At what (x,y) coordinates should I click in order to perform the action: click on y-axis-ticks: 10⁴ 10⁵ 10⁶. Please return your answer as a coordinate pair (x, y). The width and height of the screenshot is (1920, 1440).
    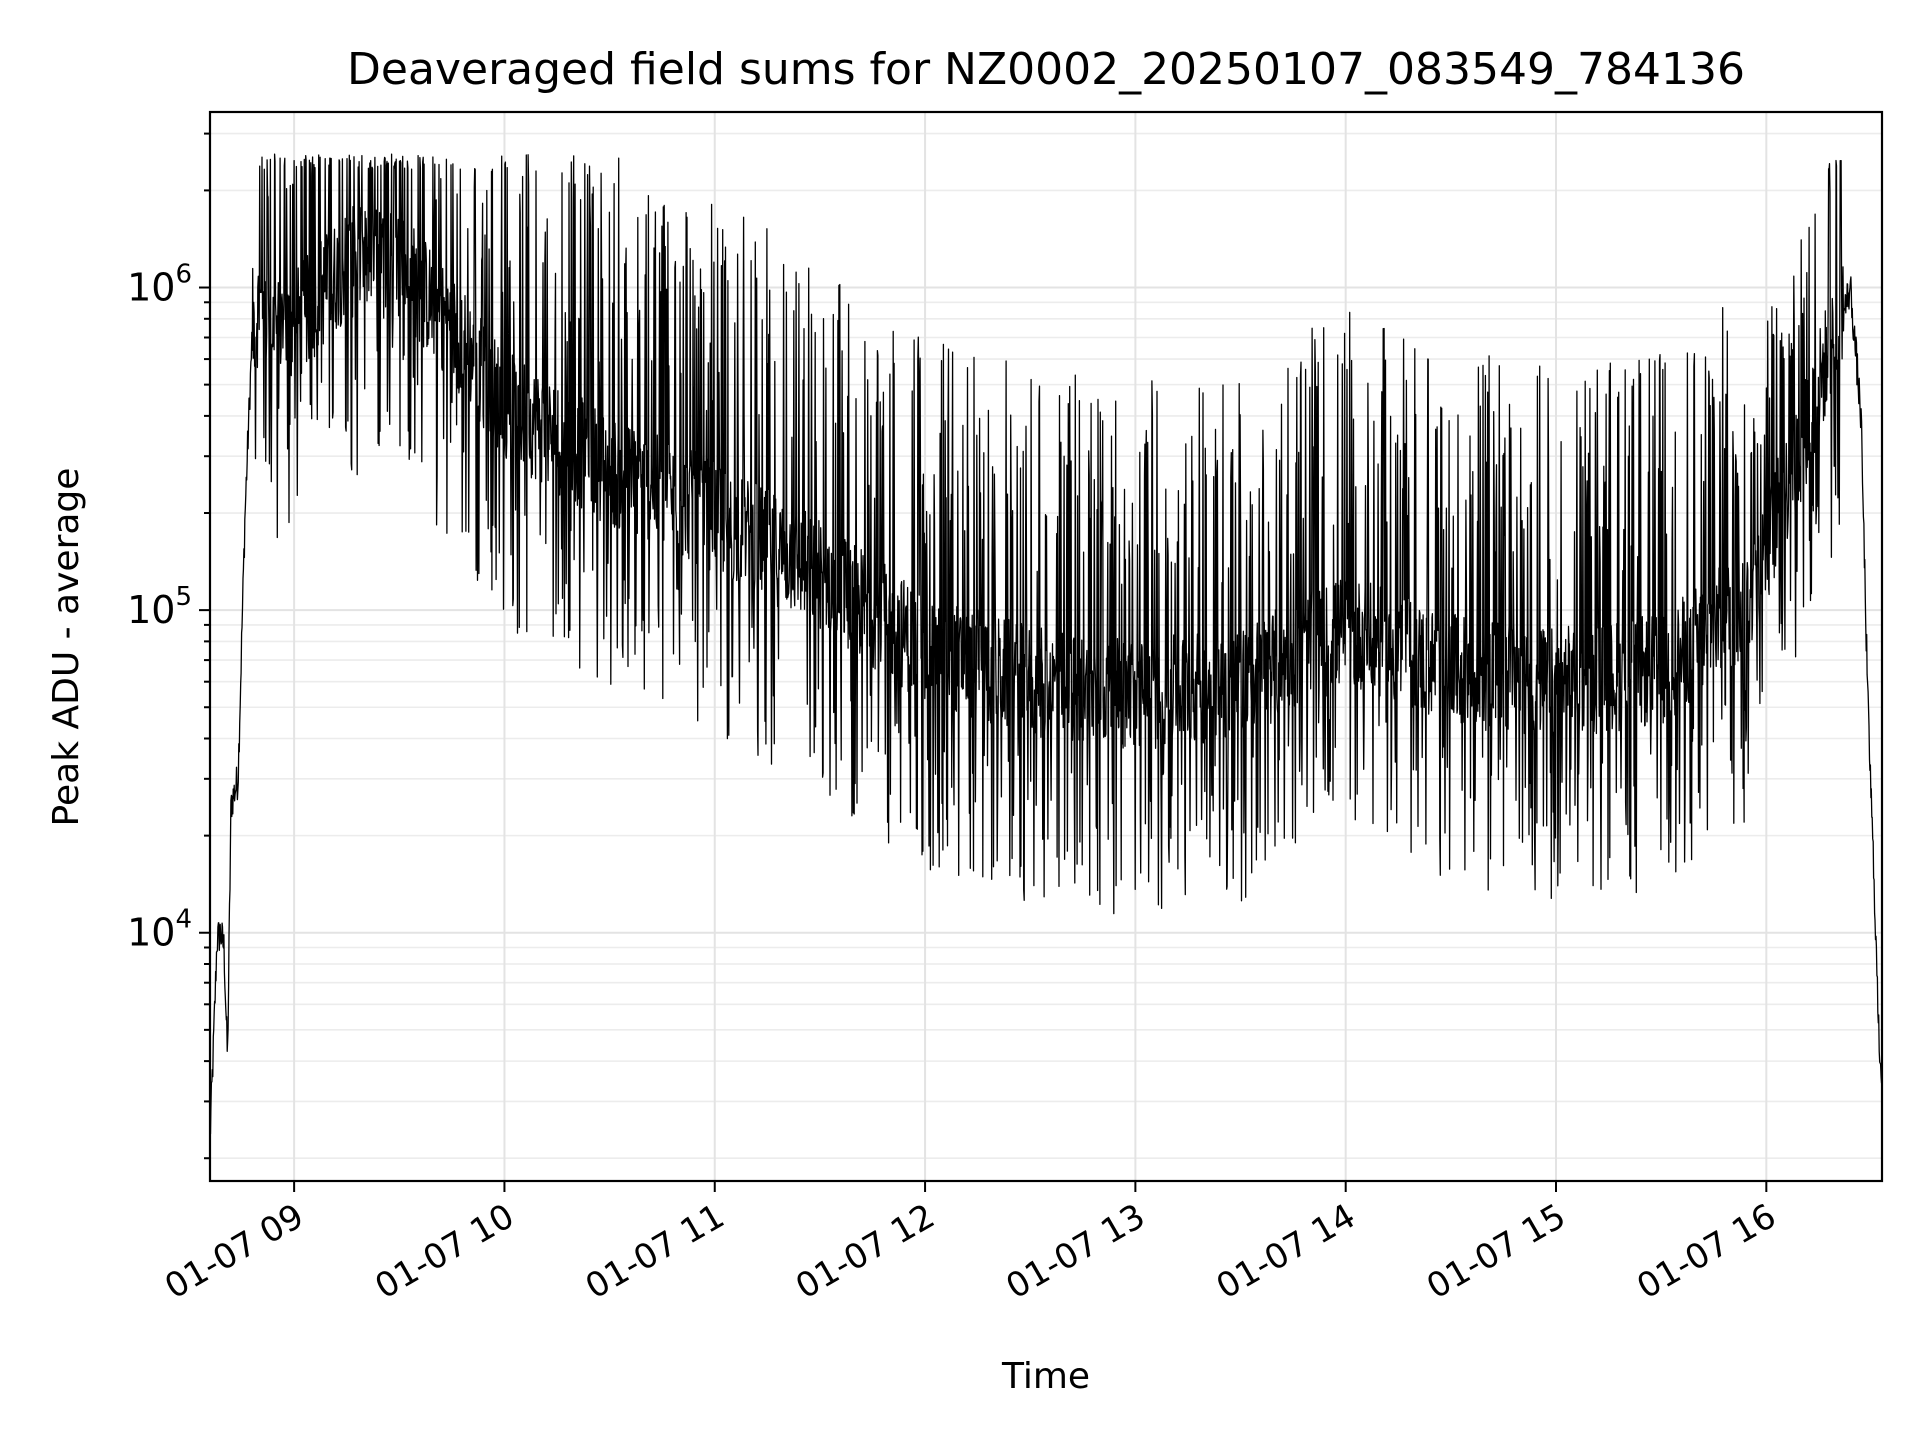
    Looking at the image, I should click on (168, 646).